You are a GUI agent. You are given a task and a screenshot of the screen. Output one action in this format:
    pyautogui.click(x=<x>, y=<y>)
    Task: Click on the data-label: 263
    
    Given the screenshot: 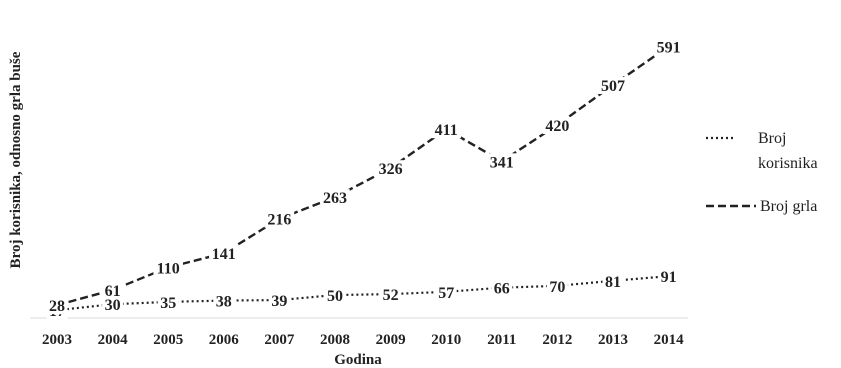 What is the action you would take?
    pyautogui.click(x=335, y=198)
    